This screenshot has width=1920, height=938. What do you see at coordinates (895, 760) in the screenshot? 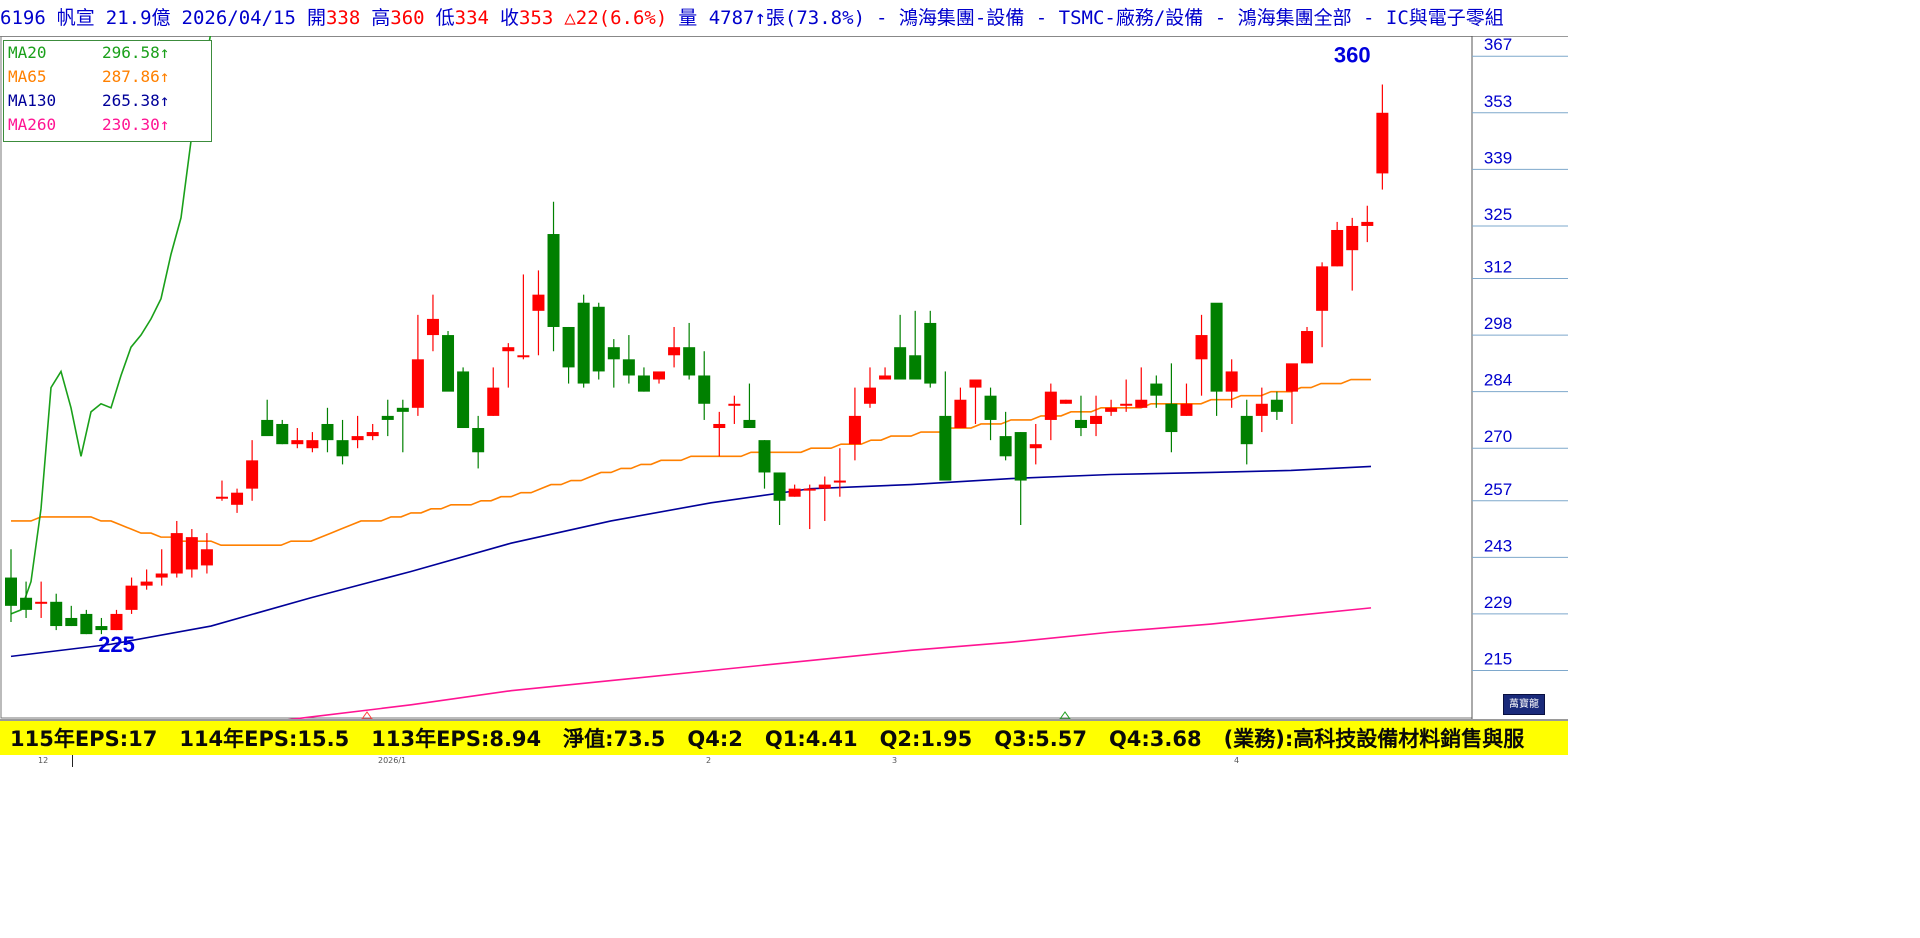
I see `date-label-mar: 3` at bounding box center [895, 760].